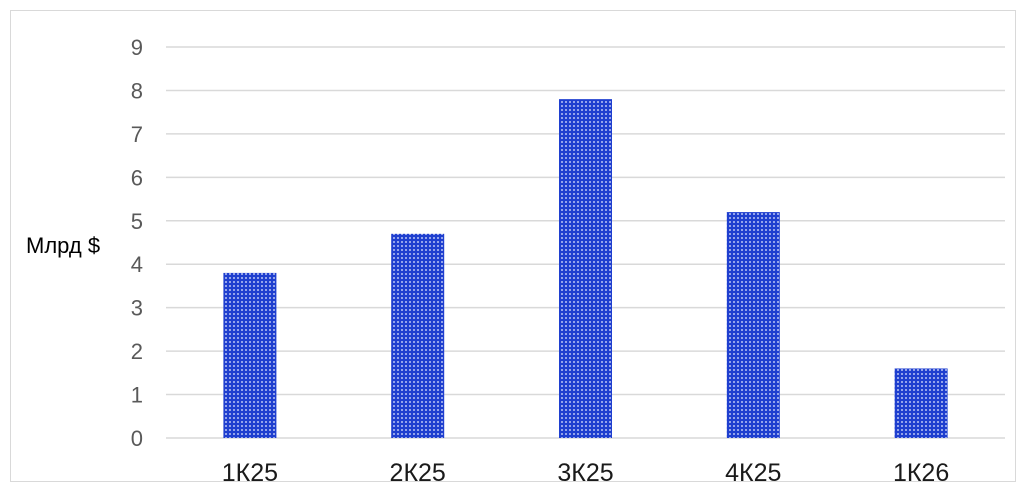  Describe the element at coordinates (137, 243) in the screenshot. I see `y-axis-ticks: 0 1 2 3 4 5 6 7 8 9` at that location.